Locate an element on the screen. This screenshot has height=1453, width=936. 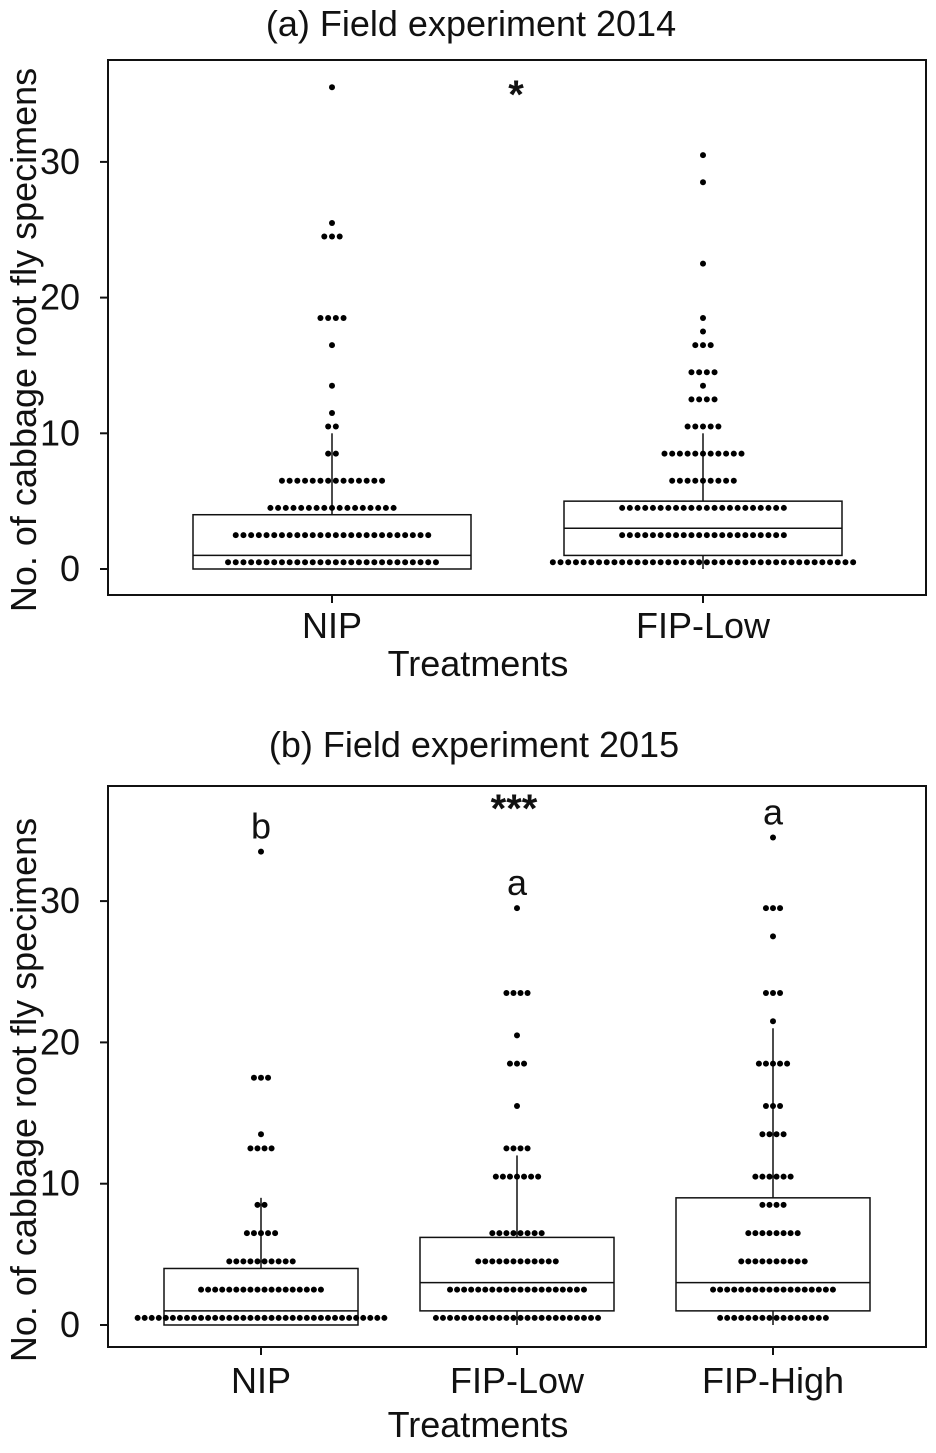
x-tick-label: NIP is located at coordinates (261, 1380).